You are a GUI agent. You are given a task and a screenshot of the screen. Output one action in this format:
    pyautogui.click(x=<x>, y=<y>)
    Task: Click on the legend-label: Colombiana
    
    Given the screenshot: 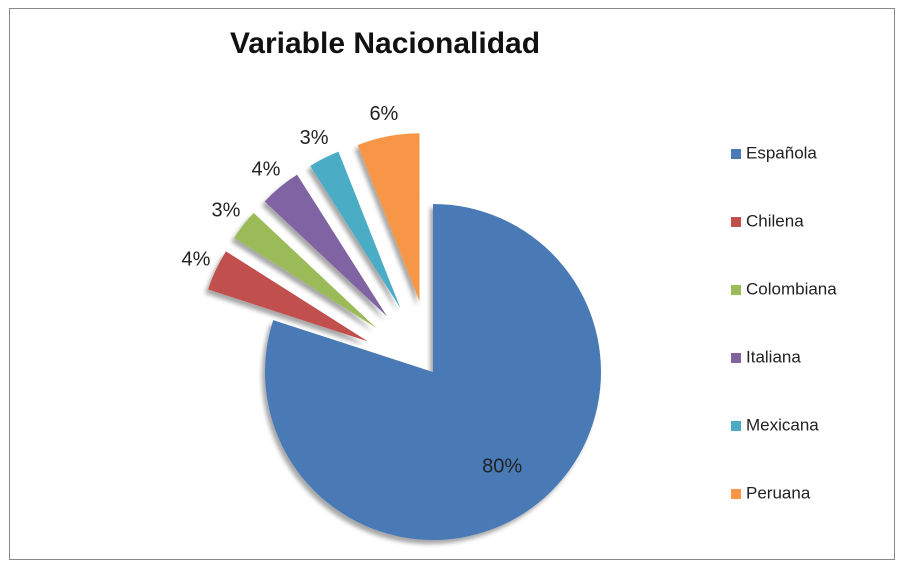 What is the action you would take?
    pyautogui.click(x=791, y=288)
    